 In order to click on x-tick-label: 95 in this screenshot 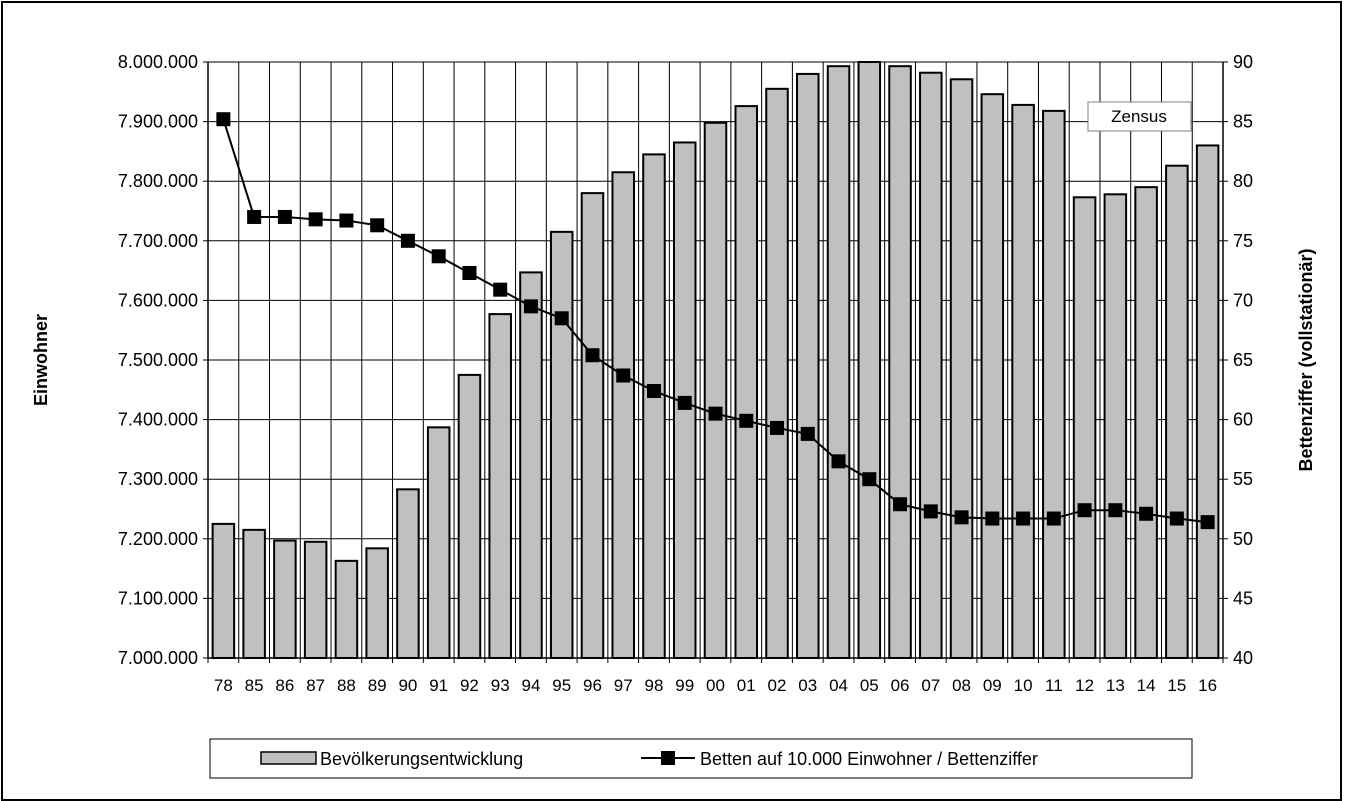, I will do `click(561, 685)`.